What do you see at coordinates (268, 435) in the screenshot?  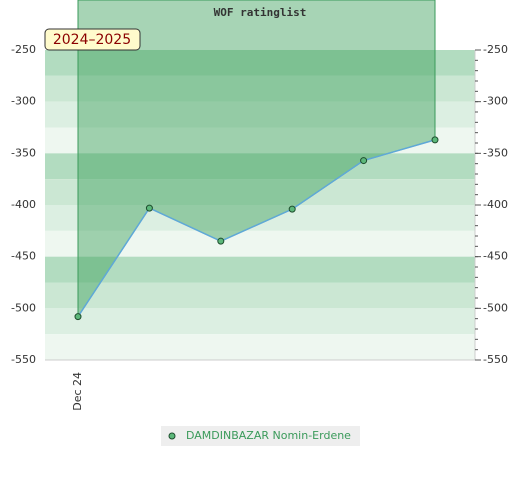 I see `legend-label: DAMDINBAZAR Nomin-Erdene` at bounding box center [268, 435].